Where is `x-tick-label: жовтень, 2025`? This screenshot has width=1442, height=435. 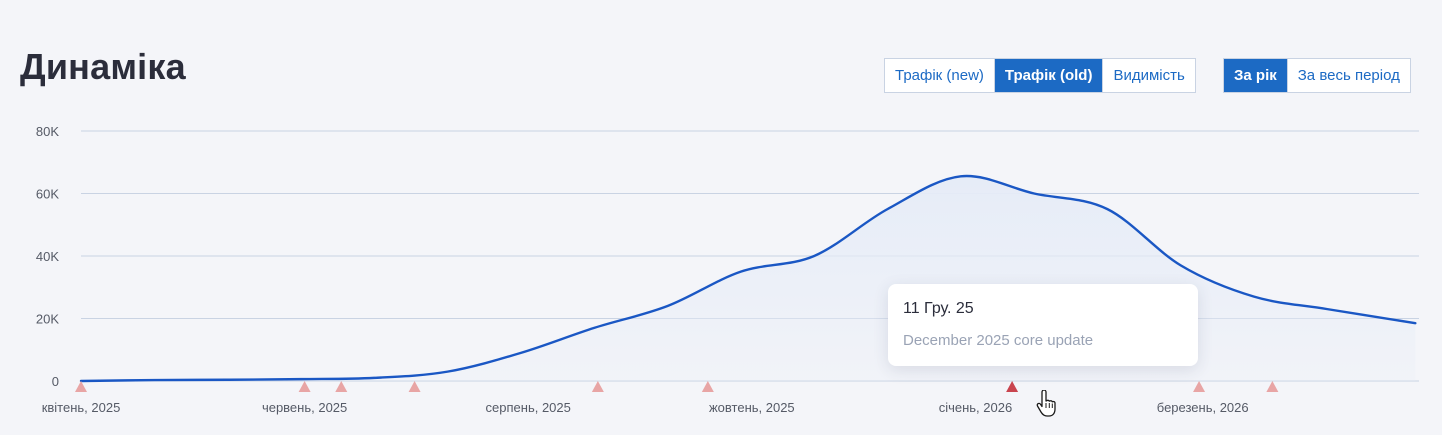
x-tick-label: жовтень, 2025 is located at coordinates (752, 407).